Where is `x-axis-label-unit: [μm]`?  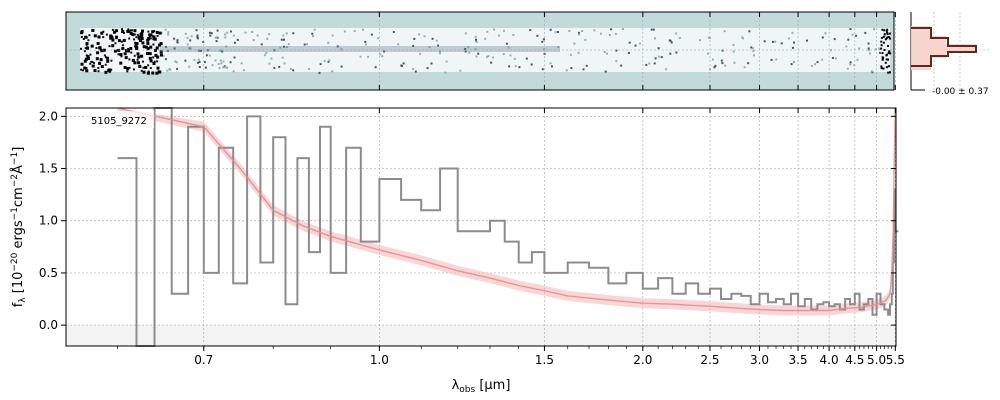
x-axis-label-unit: [μm] is located at coordinates (492, 385).